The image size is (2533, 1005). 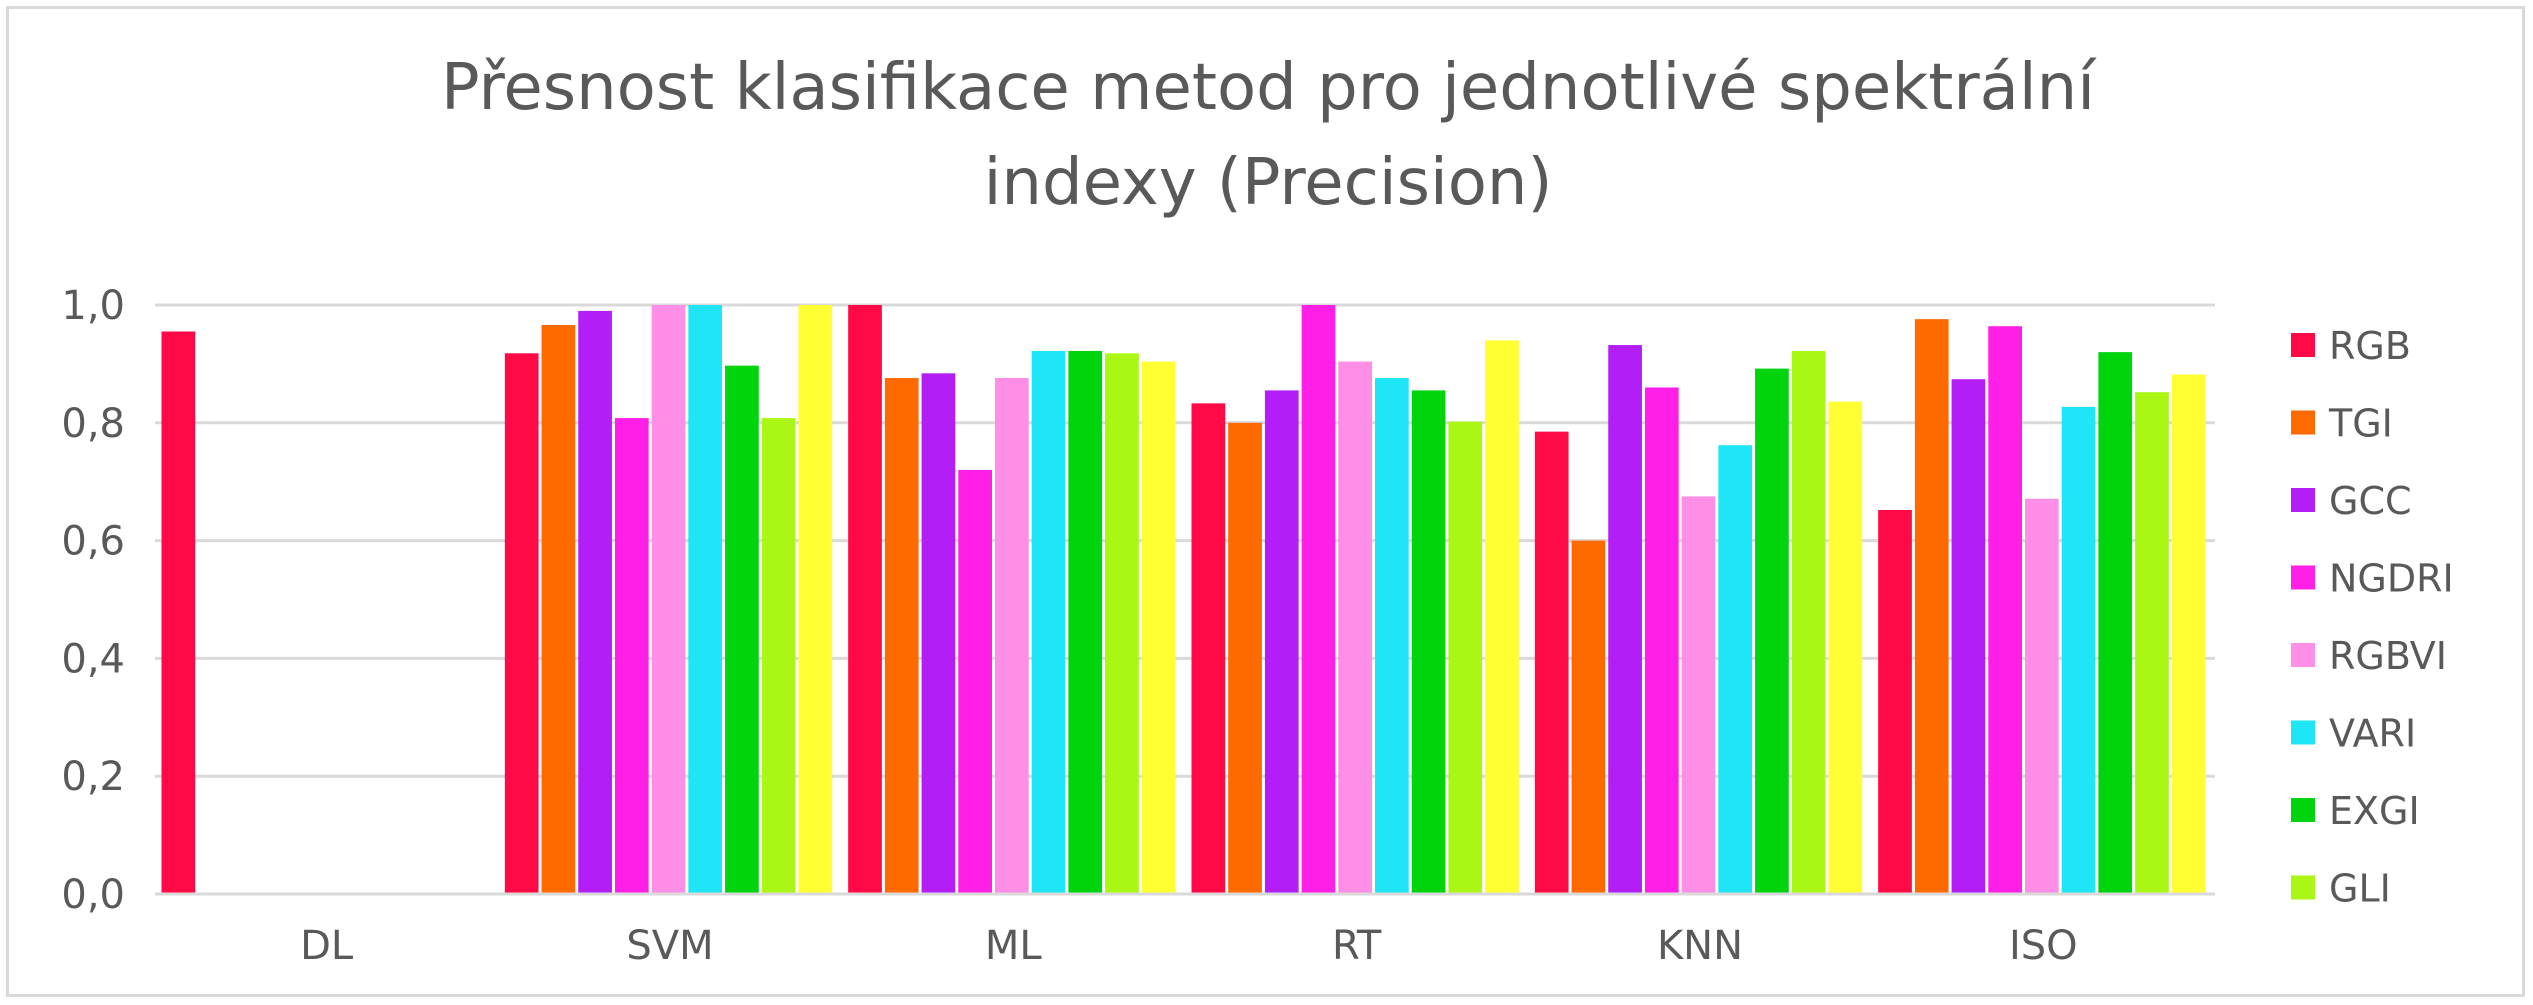 What do you see at coordinates (1551, 662) in the screenshot?
I see `bar-knn-rgb` at bounding box center [1551, 662].